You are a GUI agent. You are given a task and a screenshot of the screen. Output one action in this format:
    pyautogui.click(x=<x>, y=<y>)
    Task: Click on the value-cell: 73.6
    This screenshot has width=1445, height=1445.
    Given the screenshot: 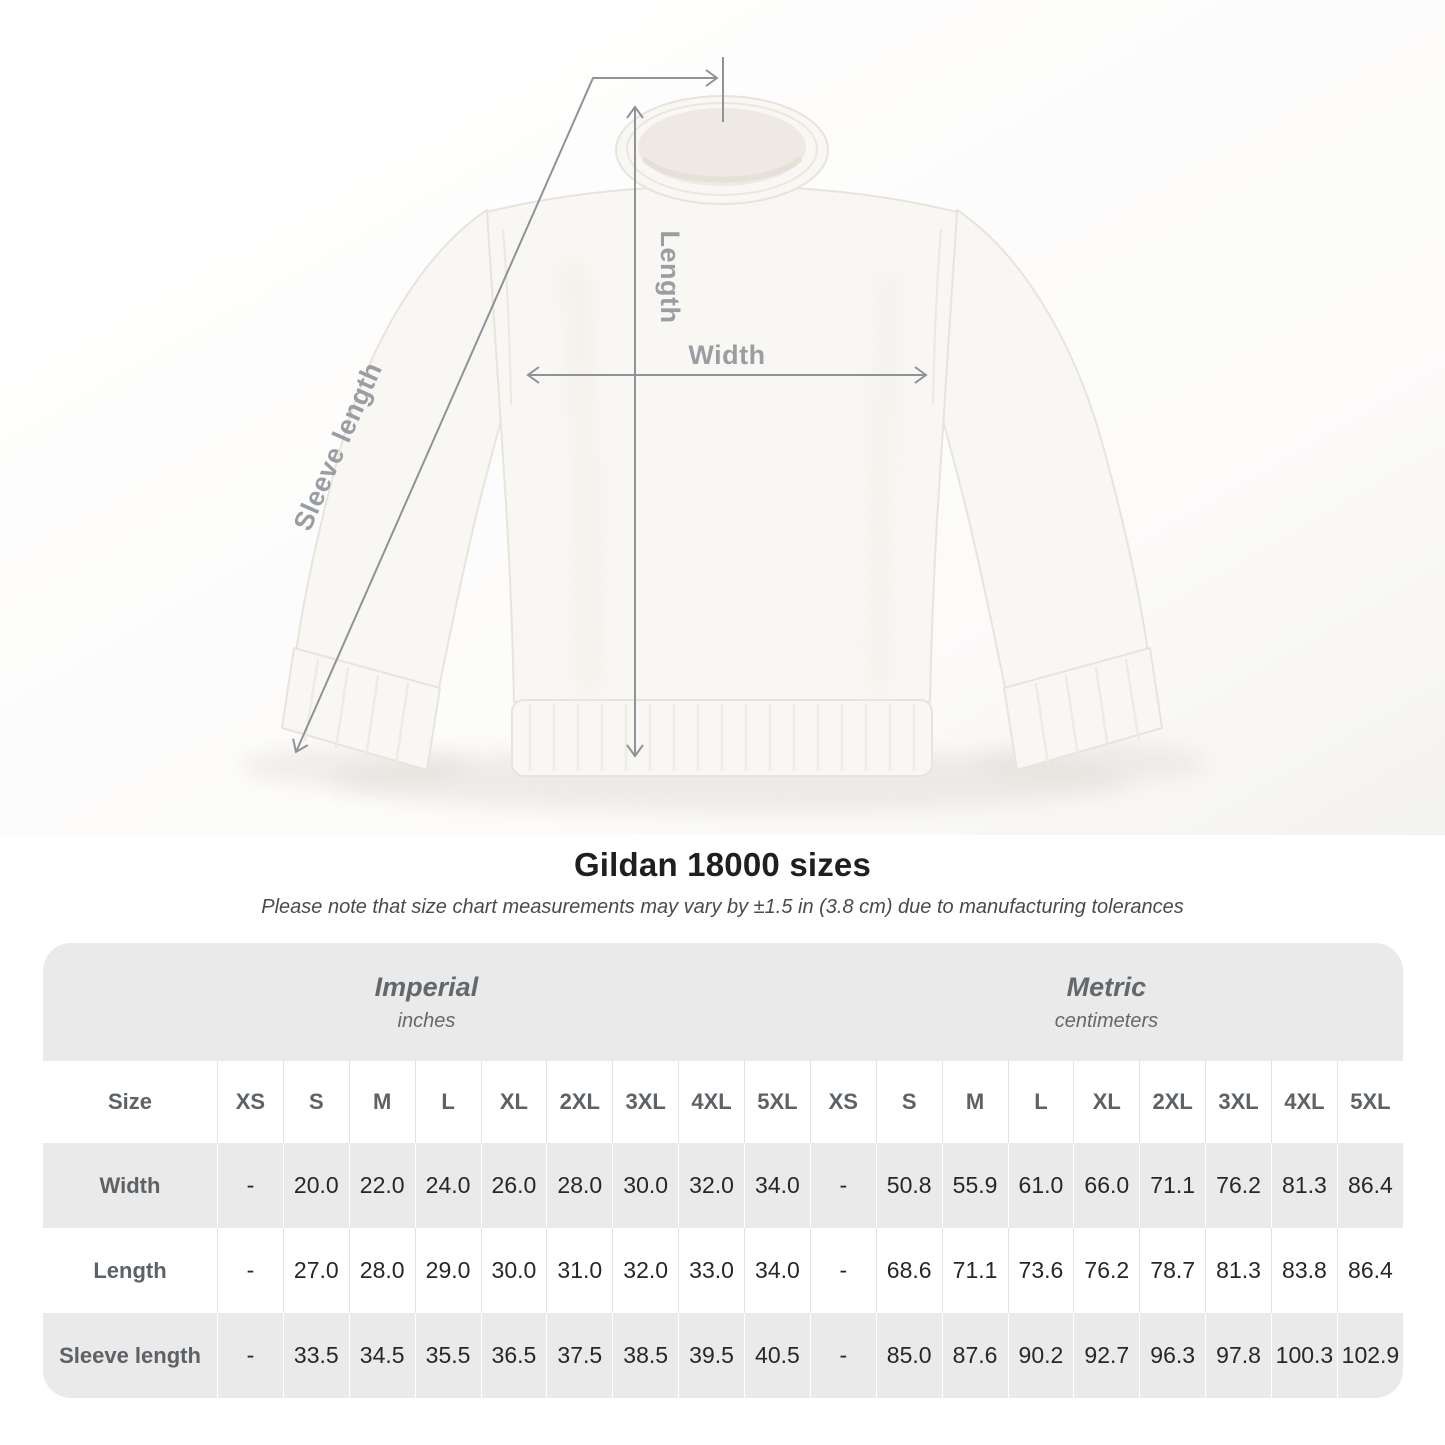 What is the action you would take?
    pyautogui.click(x=1040, y=1270)
    